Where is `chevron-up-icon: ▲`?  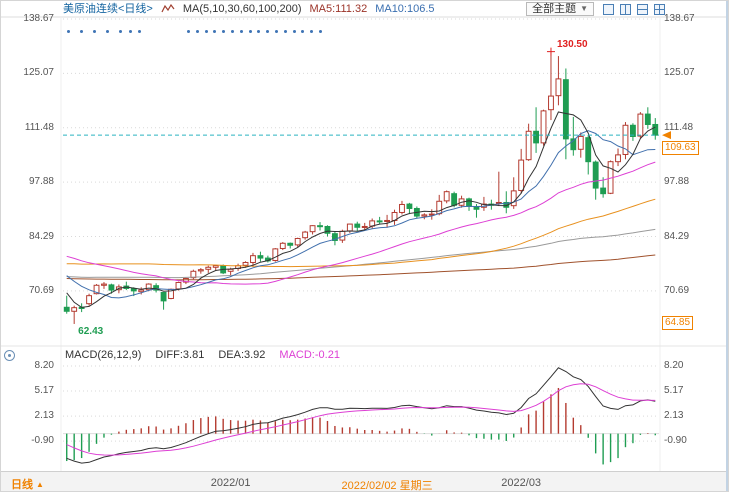 chevron-up-icon: ▲ is located at coordinates (40, 484).